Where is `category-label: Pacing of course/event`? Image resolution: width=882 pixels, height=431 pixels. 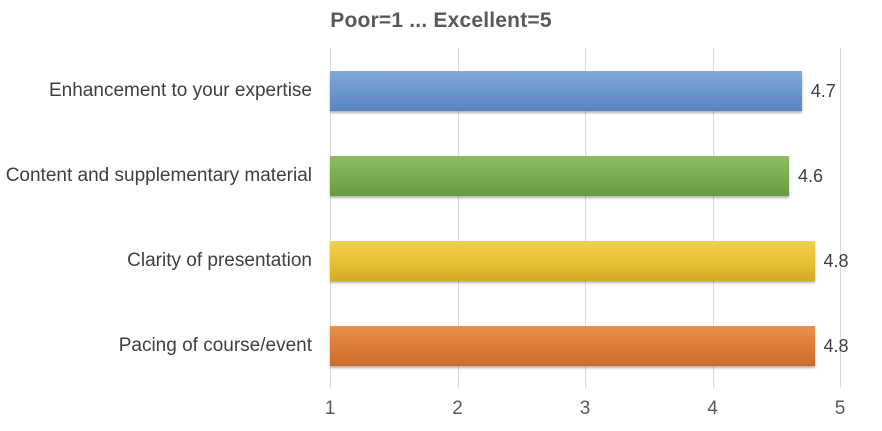 category-label: Pacing of course/event is located at coordinates (215, 345).